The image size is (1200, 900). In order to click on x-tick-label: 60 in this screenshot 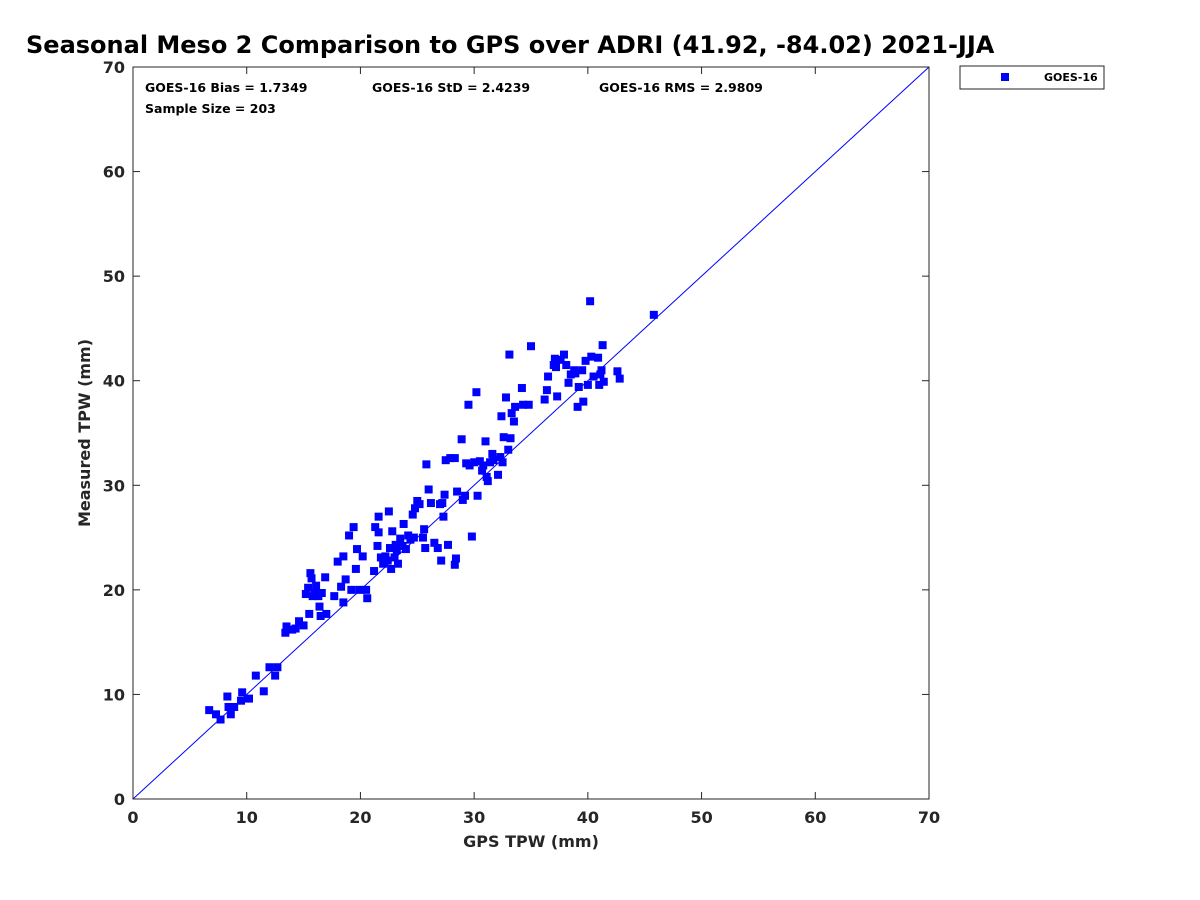, I will do `click(815, 817)`.